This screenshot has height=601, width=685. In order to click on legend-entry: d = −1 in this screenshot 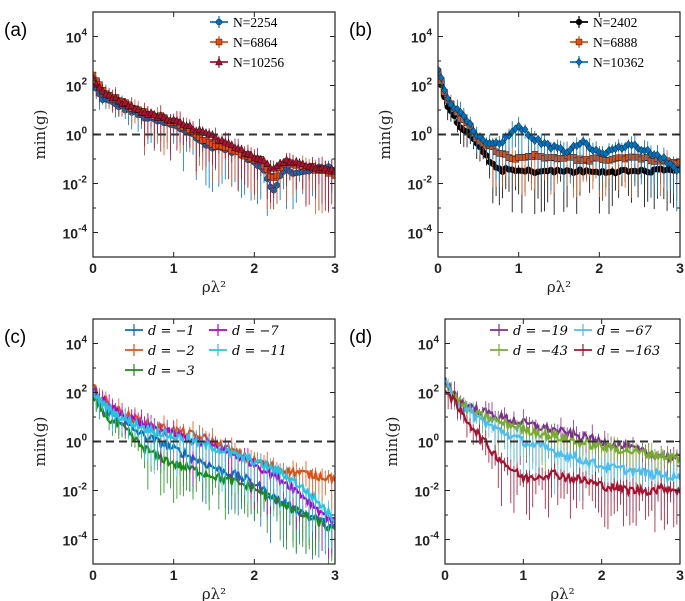, I will do `click(171, 331)`.